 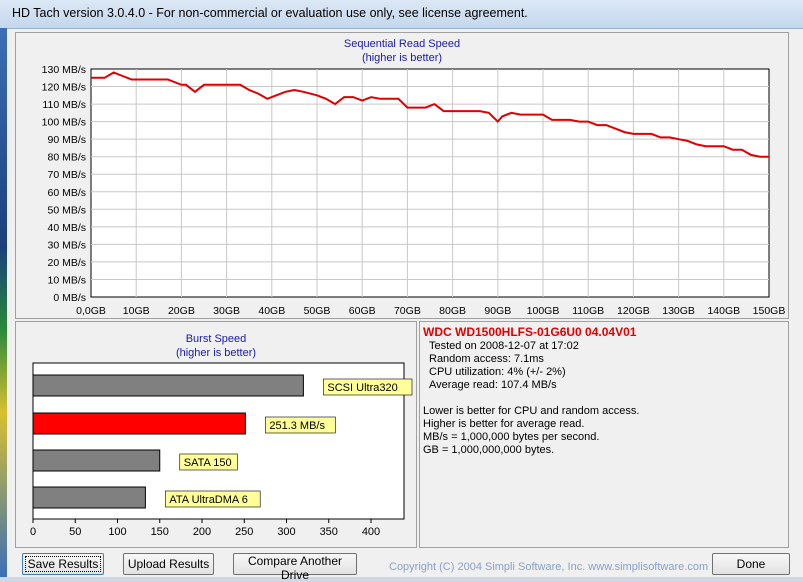 I want to click on compare-another-drive-button: Compare Another Drive, so click(x=295, y=567).